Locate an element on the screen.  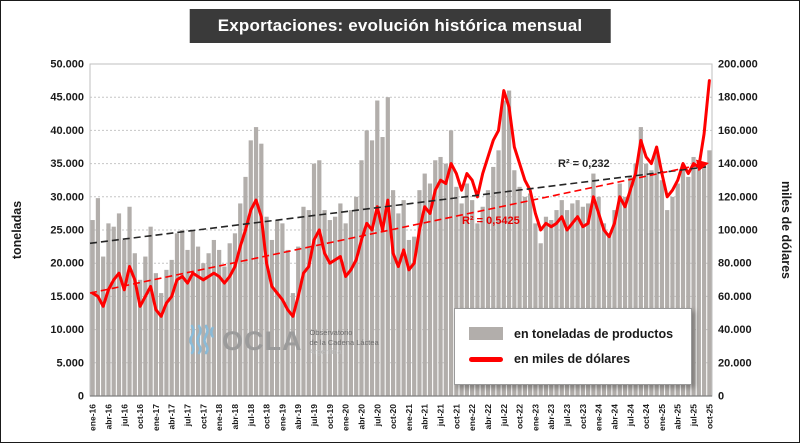
legend-item-dolares: en miles de dólares is located at coordinates (573, 359).